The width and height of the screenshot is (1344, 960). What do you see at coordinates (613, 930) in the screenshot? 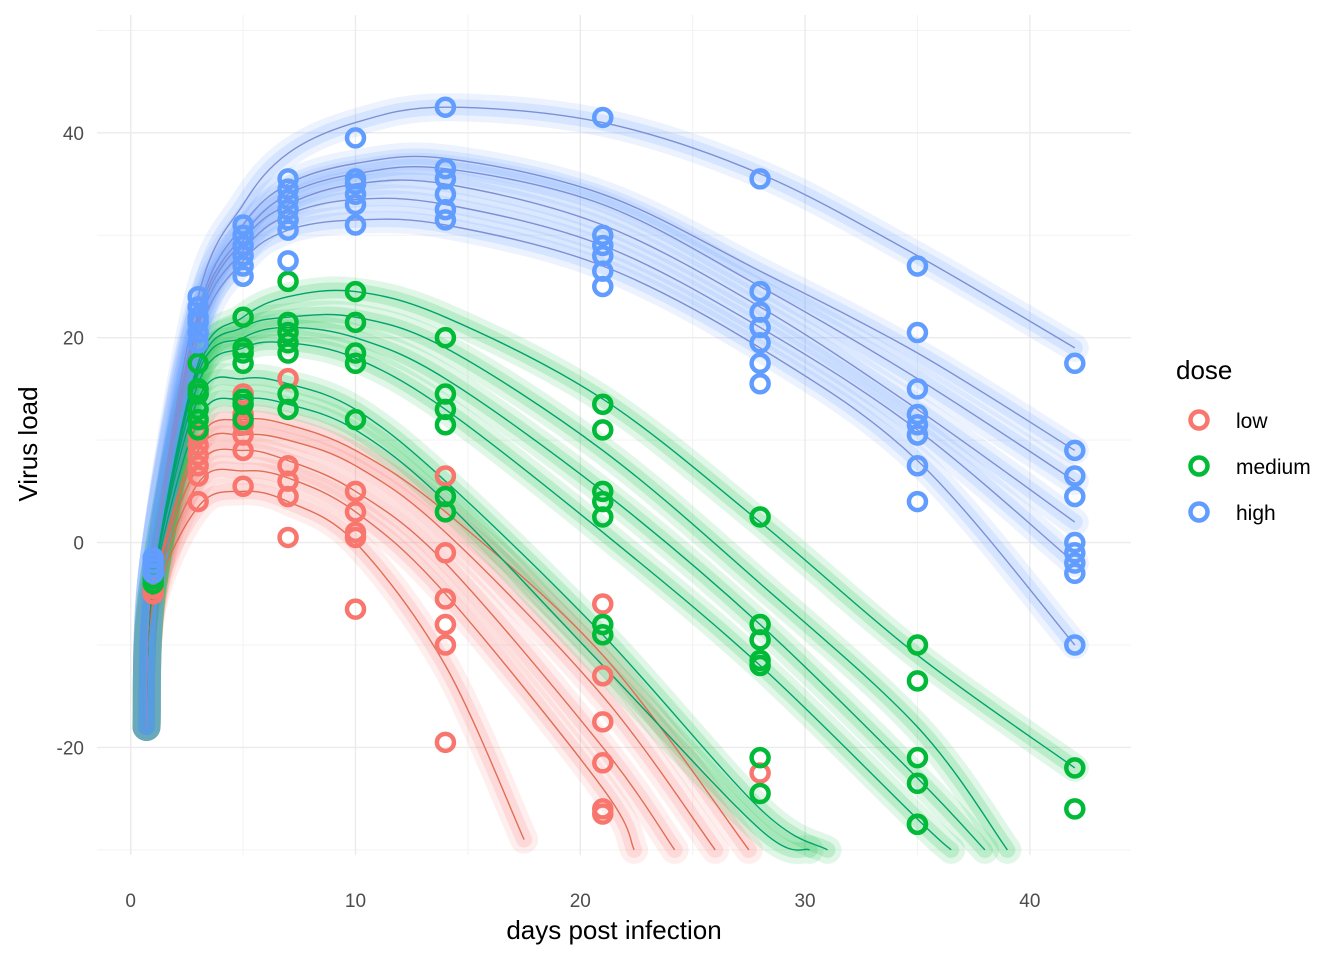
I see `x-axis-title: days post infection` at bounding box center [613, 930].